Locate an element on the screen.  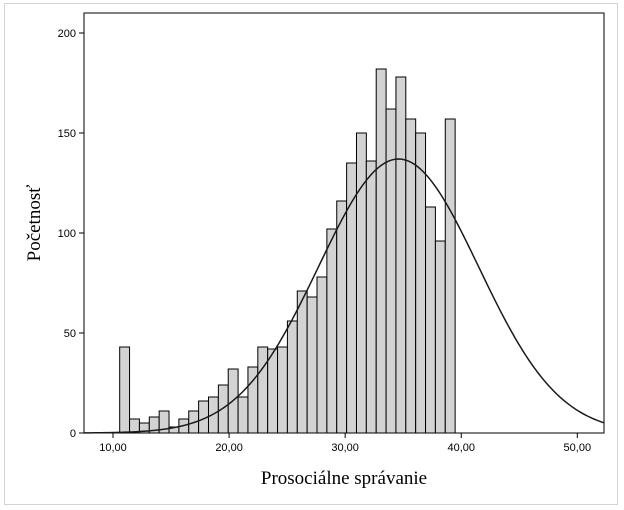
x-tick-label: 30,00 is located at coordinates (345, 448).